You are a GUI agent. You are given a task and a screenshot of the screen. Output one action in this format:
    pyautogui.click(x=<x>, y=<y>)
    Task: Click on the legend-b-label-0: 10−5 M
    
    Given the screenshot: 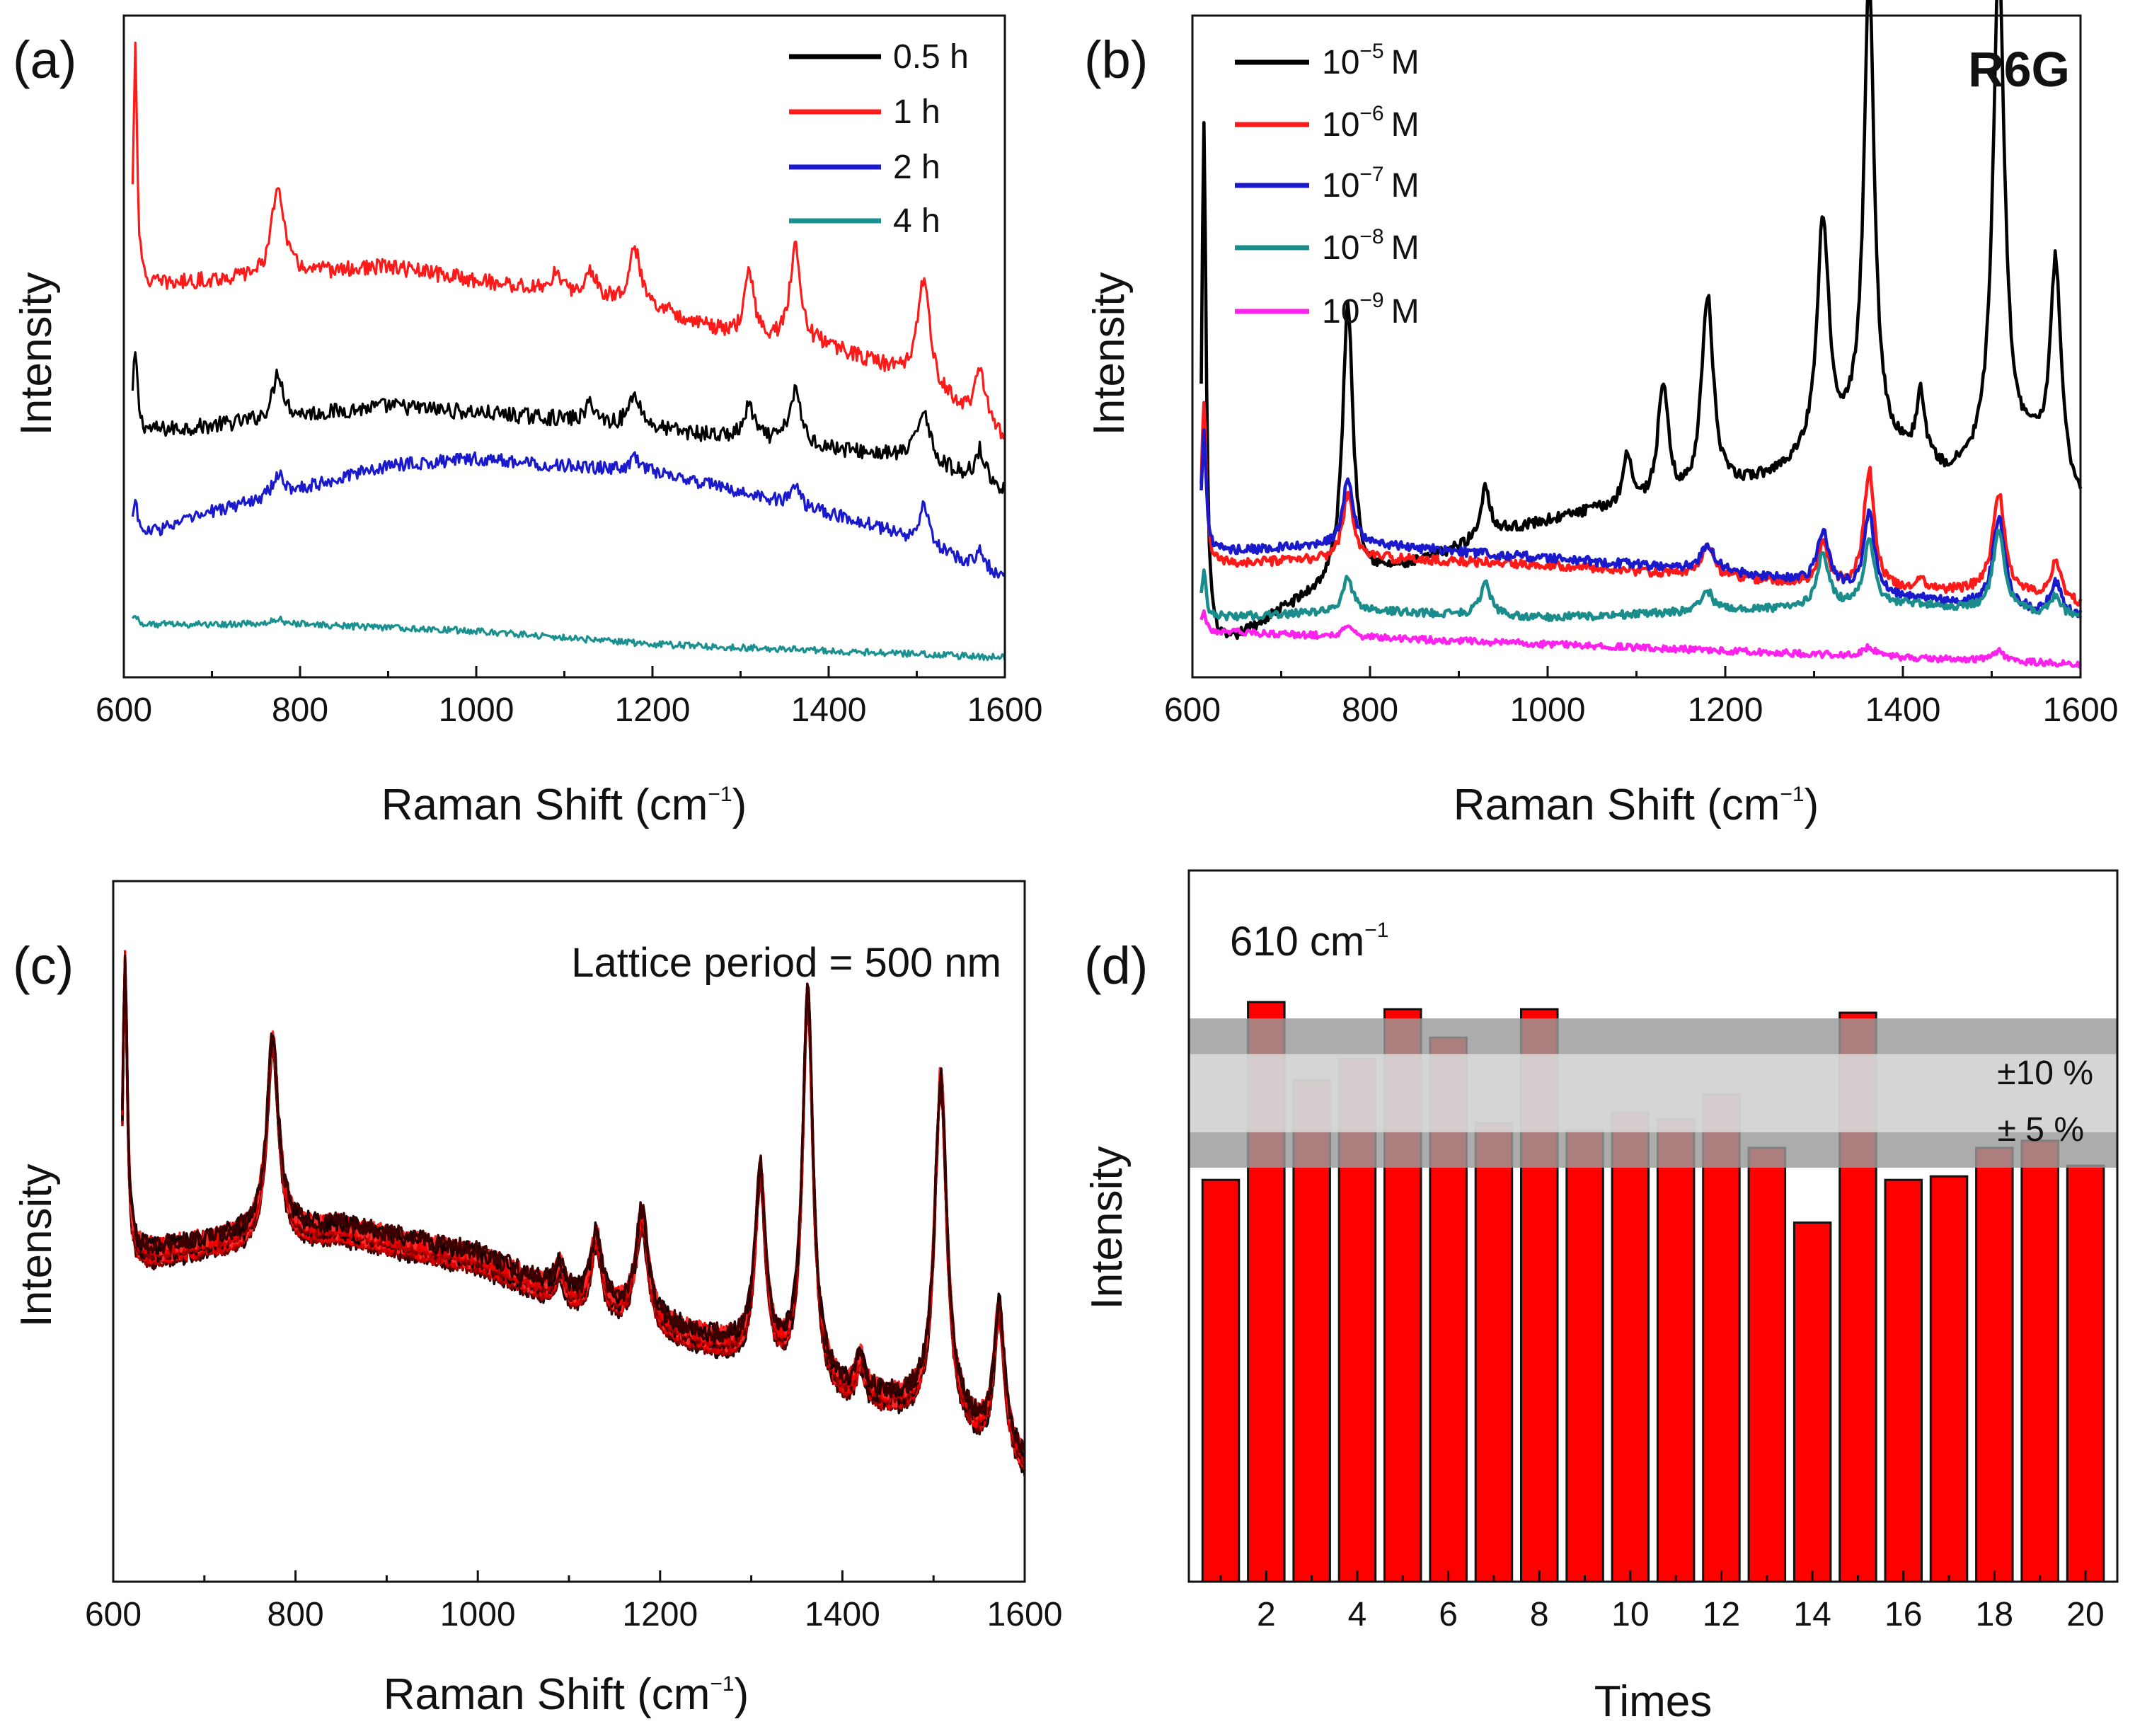 What is the action you would take?
    pyautogui.click(x=1371, y=60)
    